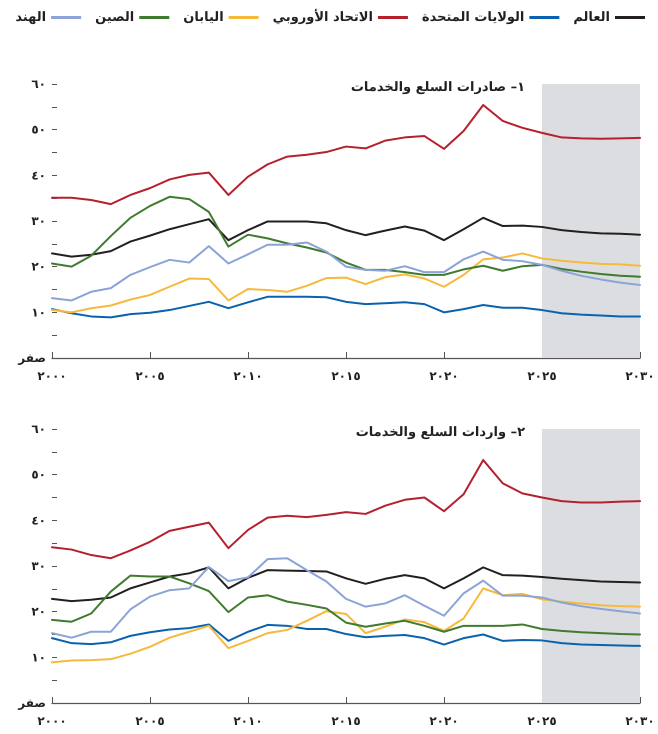 This screenshot has width=658, height=734. What do you see at coordinates (473, 17) in the screenshot?
I see `legend-label: الولايات المتحدة` at bounding box center [473, 17].